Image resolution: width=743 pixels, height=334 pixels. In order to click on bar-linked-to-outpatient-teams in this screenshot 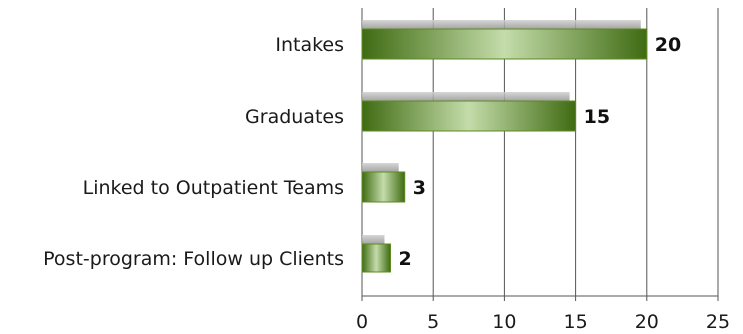, I will do `click(383, 187)`.